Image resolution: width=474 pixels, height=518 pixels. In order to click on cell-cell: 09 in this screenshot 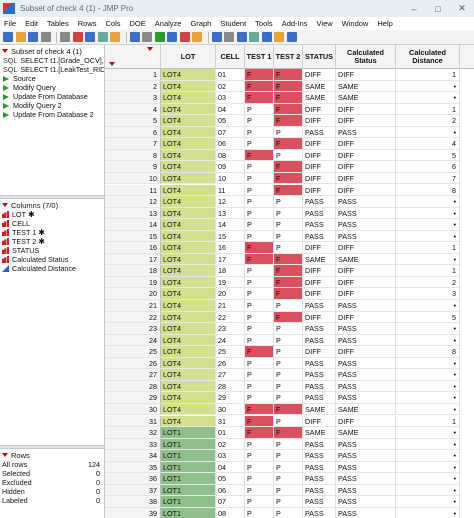, I will do `click(230, 167)`.